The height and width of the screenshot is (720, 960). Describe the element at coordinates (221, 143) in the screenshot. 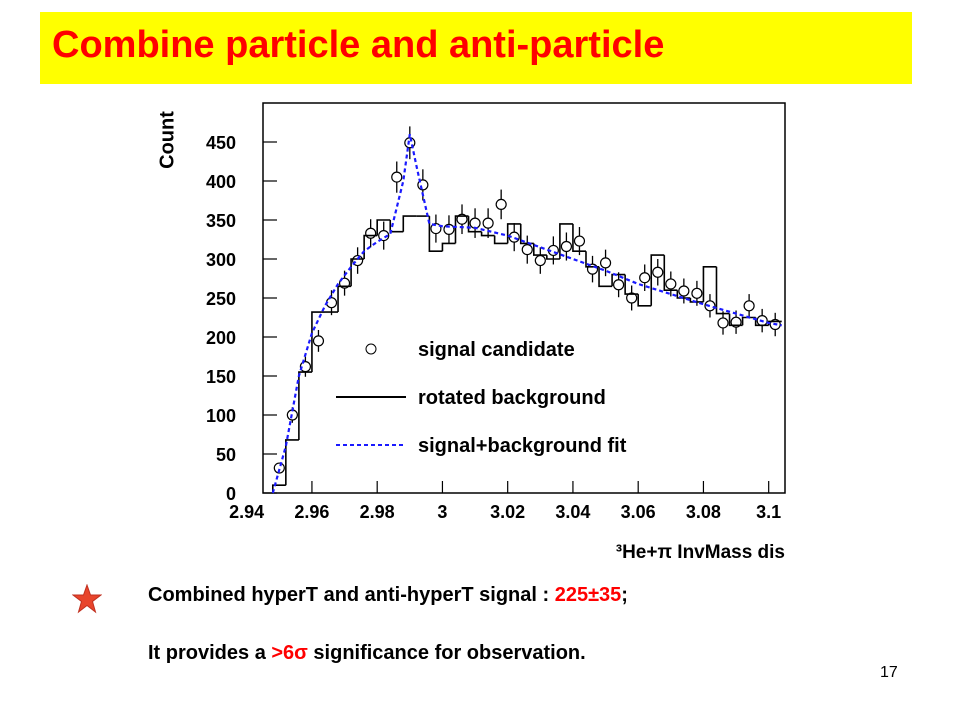

I see `y-tick-label: 450` at that location.